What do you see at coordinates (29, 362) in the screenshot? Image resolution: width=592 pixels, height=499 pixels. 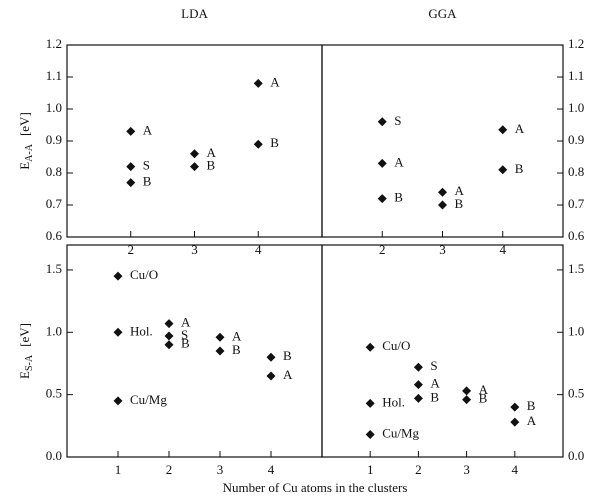 I see `y-label-subscript: S-A` at bounding box center [29, 362].